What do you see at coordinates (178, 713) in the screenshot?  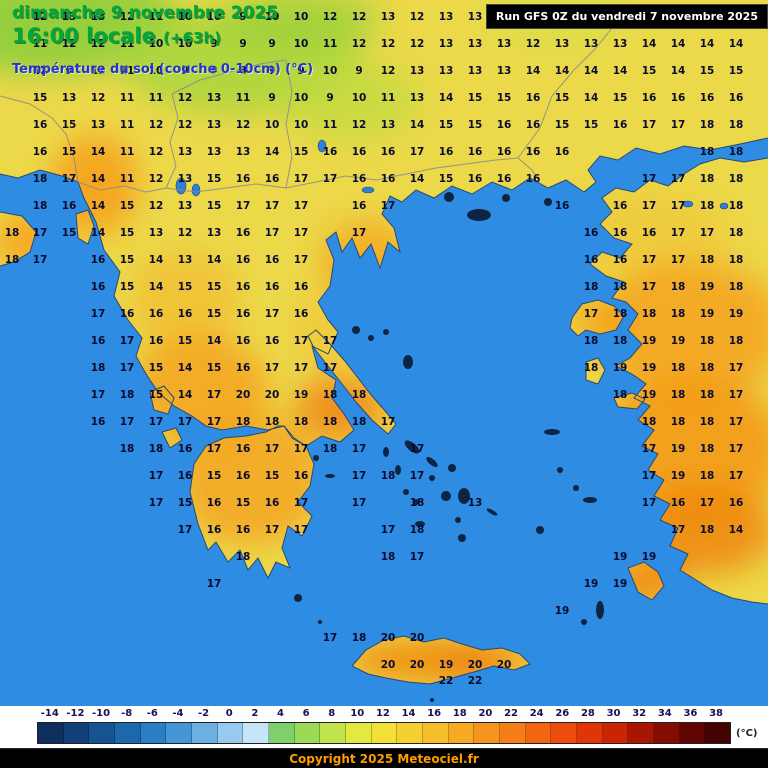 I see `scale-tick: -4` at bounding box center [178, 713].